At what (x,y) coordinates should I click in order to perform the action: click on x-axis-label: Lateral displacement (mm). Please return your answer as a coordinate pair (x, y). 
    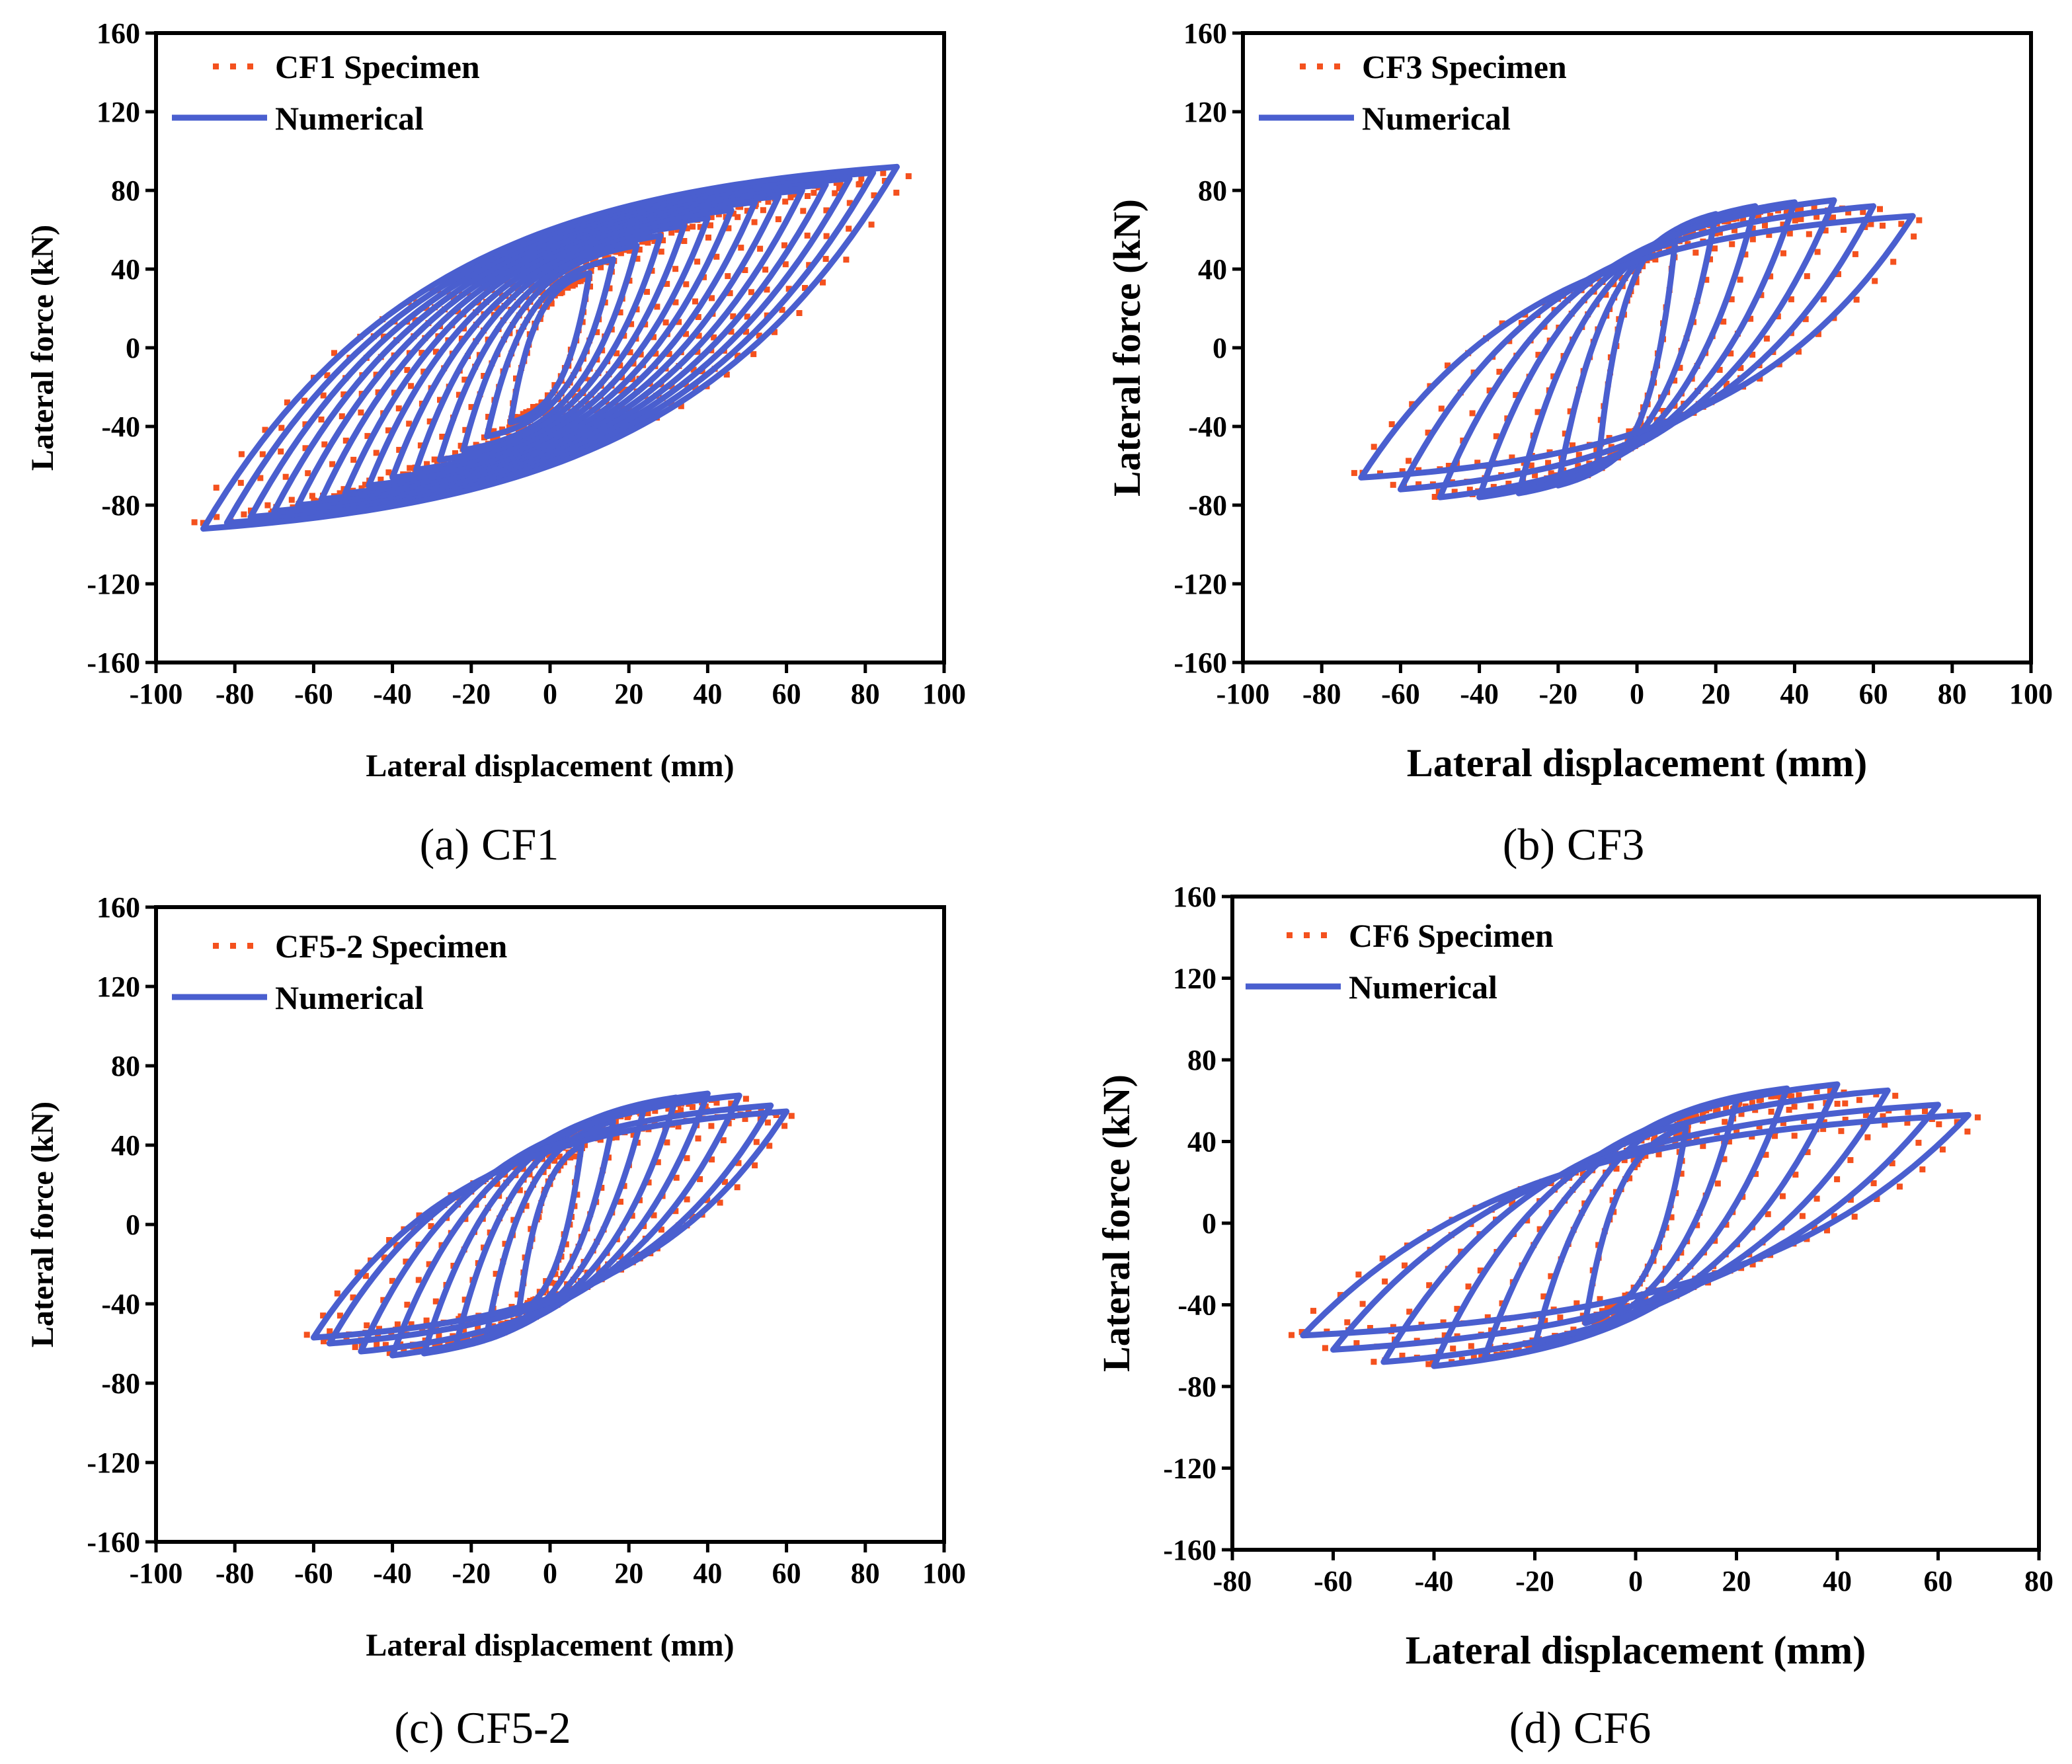
    Looking at the image, I should click on (1637, 763).